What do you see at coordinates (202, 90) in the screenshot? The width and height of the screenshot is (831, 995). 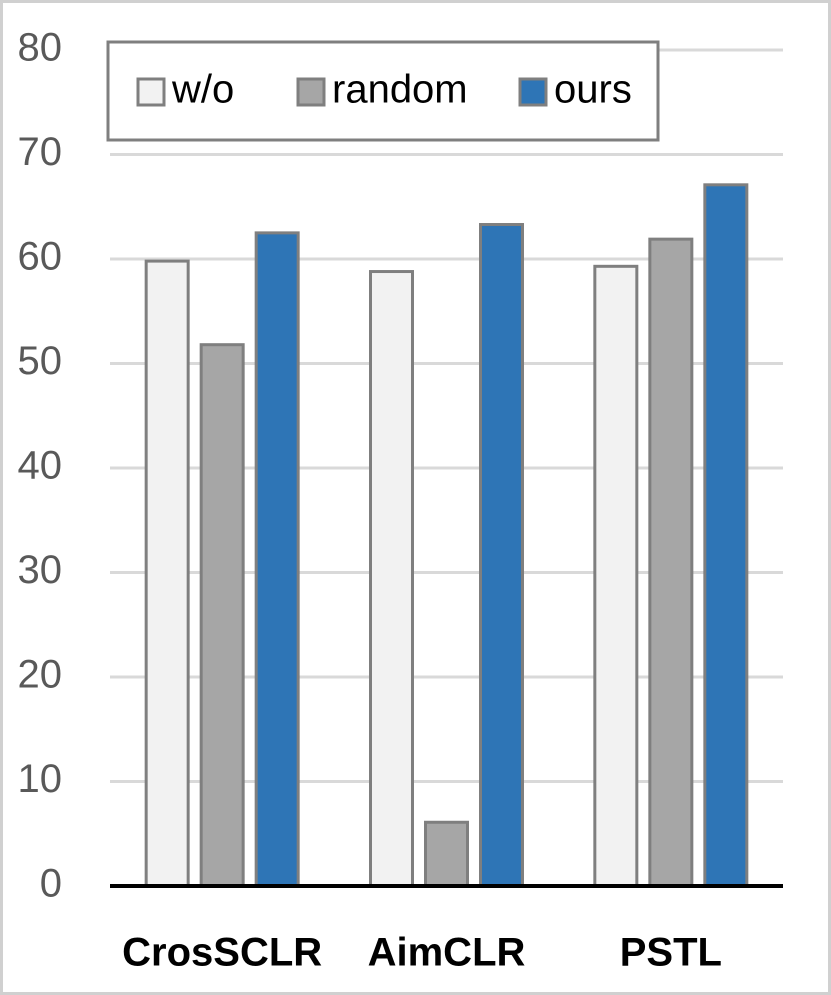 I see `legend-label: w/o` at bounding box center [202, 90].